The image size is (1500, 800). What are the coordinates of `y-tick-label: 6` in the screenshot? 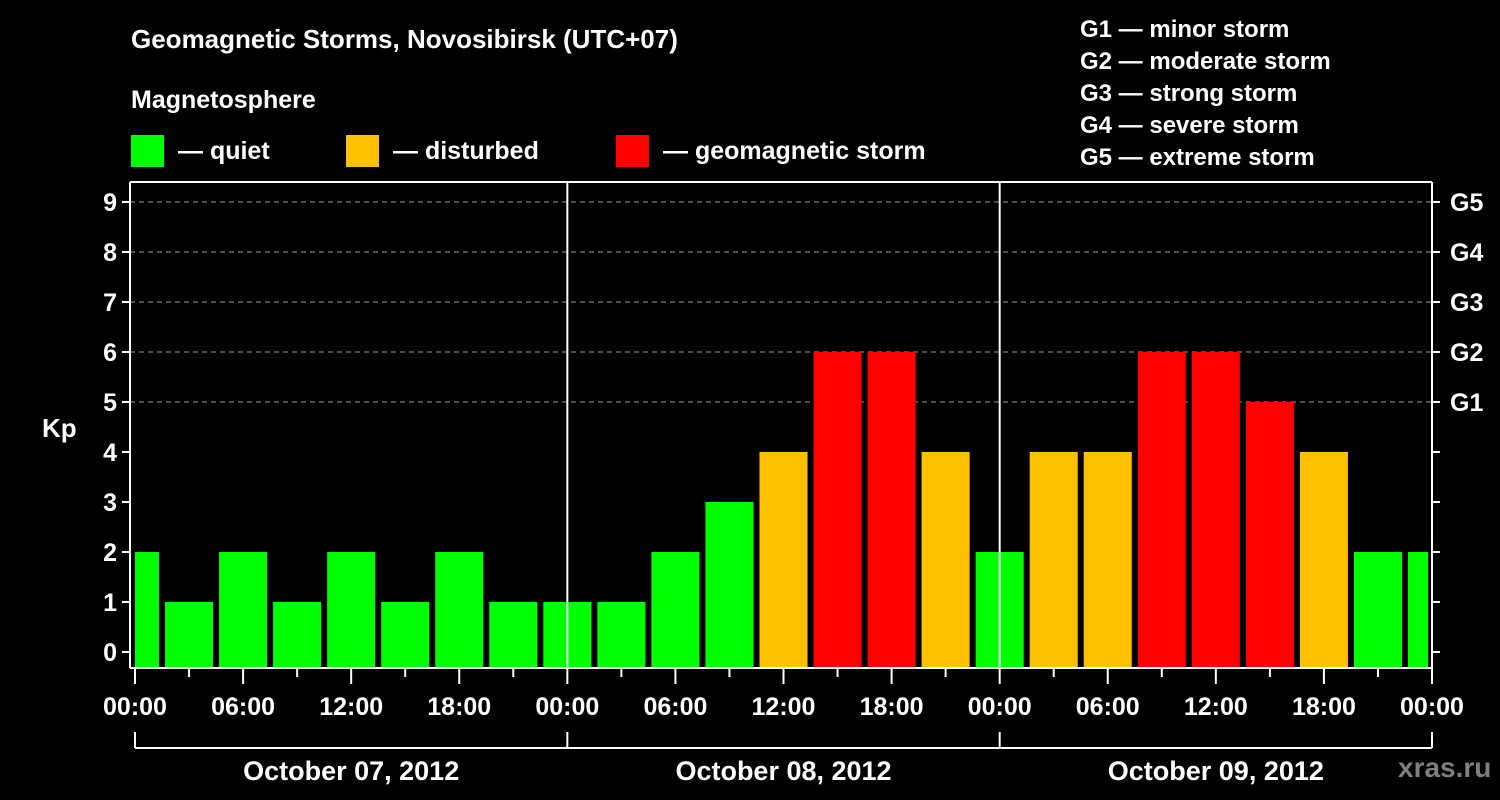 It's located at (110, 353).